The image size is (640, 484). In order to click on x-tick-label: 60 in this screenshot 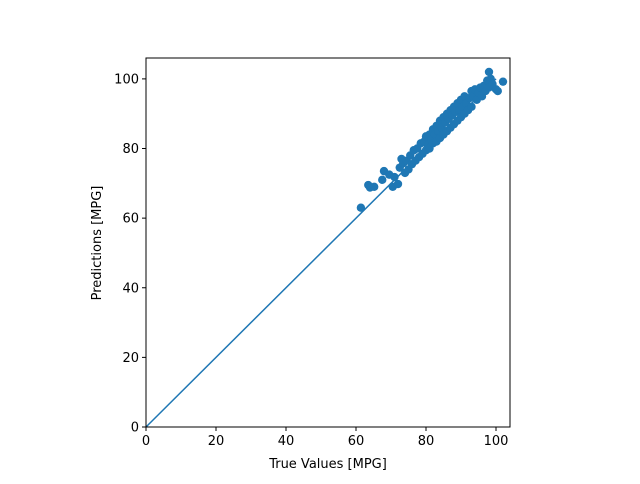, I will do `click(356, 441)`.